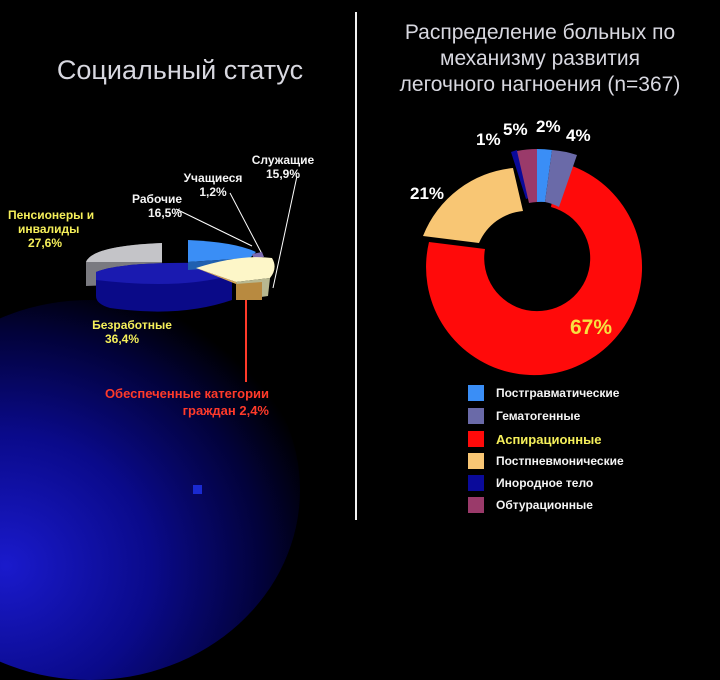 The height and width of the screenshot is (680, 720). I want to click on legend-item: Аспирационные, so click(594, 439).